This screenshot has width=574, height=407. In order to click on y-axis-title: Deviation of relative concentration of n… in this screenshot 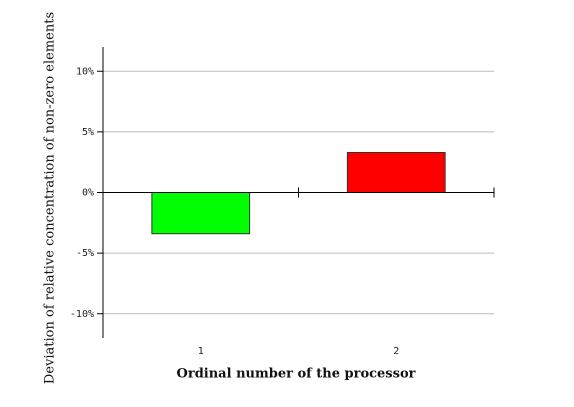, I will do `click(50, 198)`.